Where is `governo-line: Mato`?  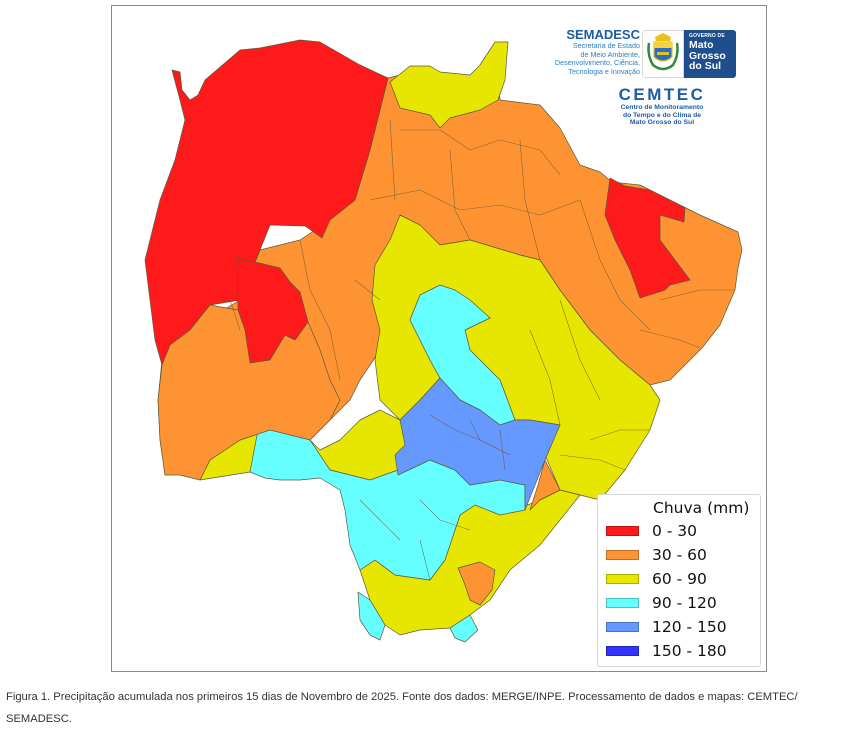
governo-line: Mato is located at coordinates (701, 45).